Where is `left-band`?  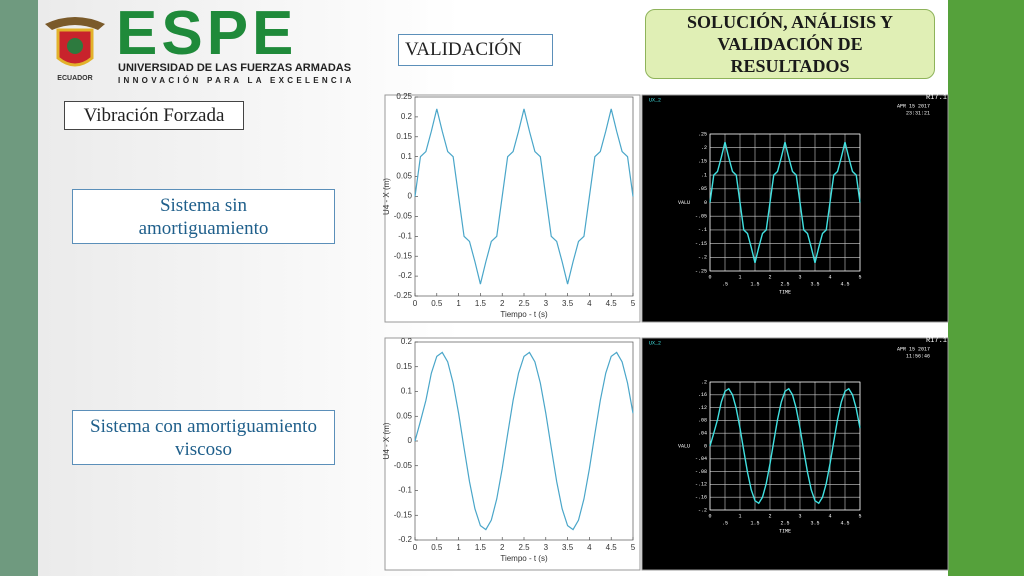
left-band is located at coordinates (19, 288).